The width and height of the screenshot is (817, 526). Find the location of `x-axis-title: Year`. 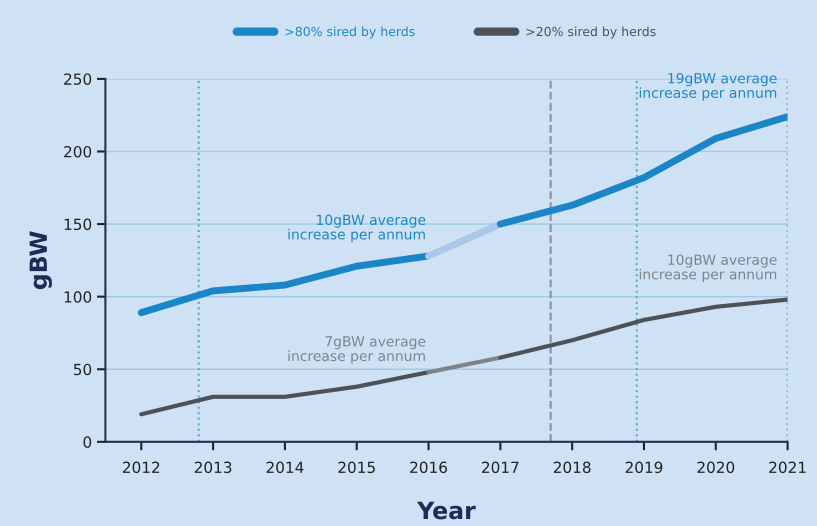

x-axis-title: Year is located at coordinates (446, 511).